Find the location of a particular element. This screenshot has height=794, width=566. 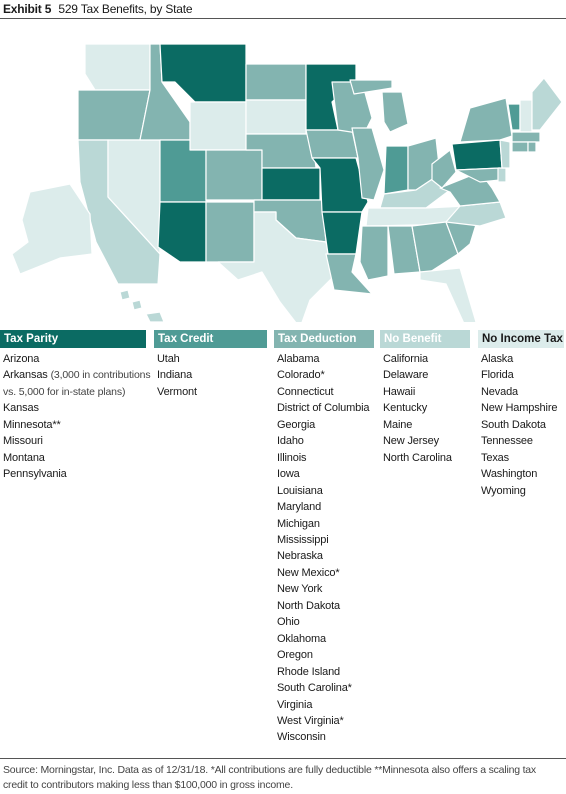

column-tax-credit: Tax Credit Utah Indiana Vermont is located at coordinates (210, 365).